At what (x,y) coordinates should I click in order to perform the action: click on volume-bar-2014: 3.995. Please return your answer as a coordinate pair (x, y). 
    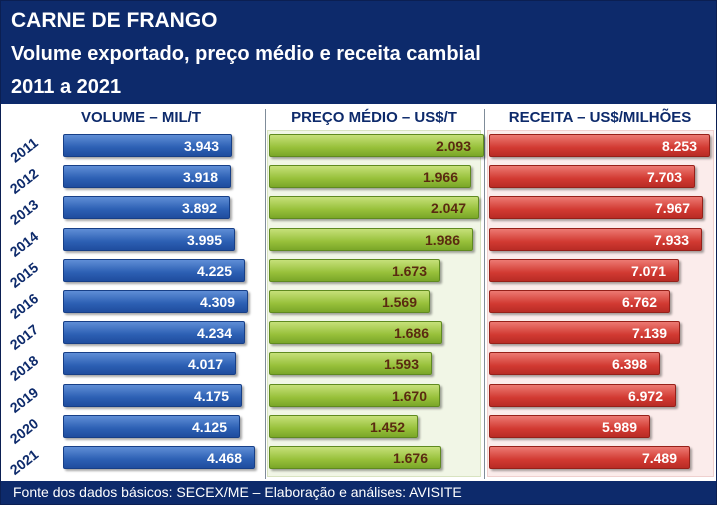
    Looking at the image, I should click on (149, 239).